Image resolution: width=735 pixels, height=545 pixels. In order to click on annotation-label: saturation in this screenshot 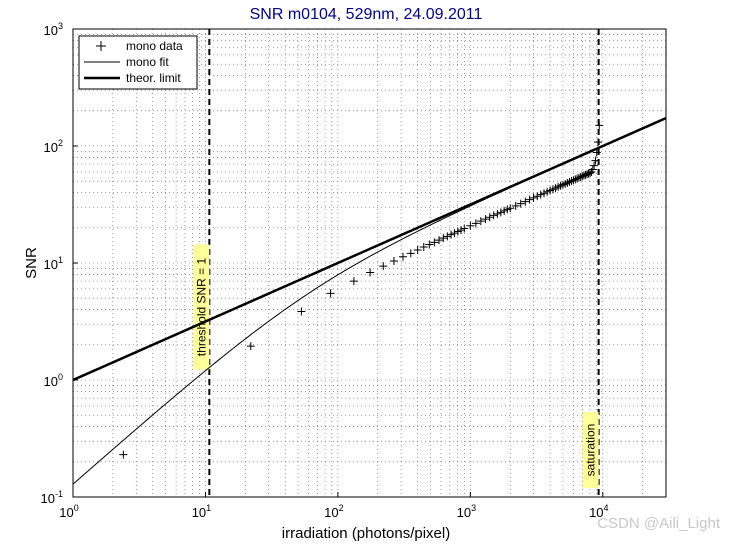, I will do `click(591, 450)`.